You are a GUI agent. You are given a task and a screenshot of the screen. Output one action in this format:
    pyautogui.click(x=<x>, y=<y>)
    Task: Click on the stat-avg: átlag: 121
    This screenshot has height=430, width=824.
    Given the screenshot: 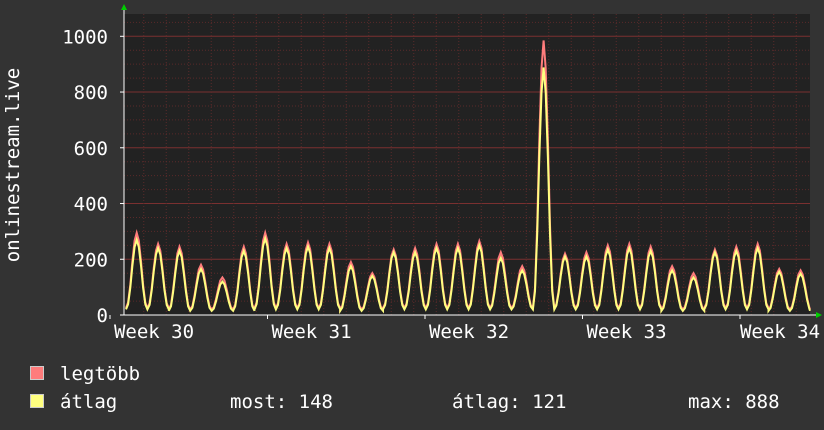 What is the action you would take?
    pyautogui.click(x=509, y=402)
    